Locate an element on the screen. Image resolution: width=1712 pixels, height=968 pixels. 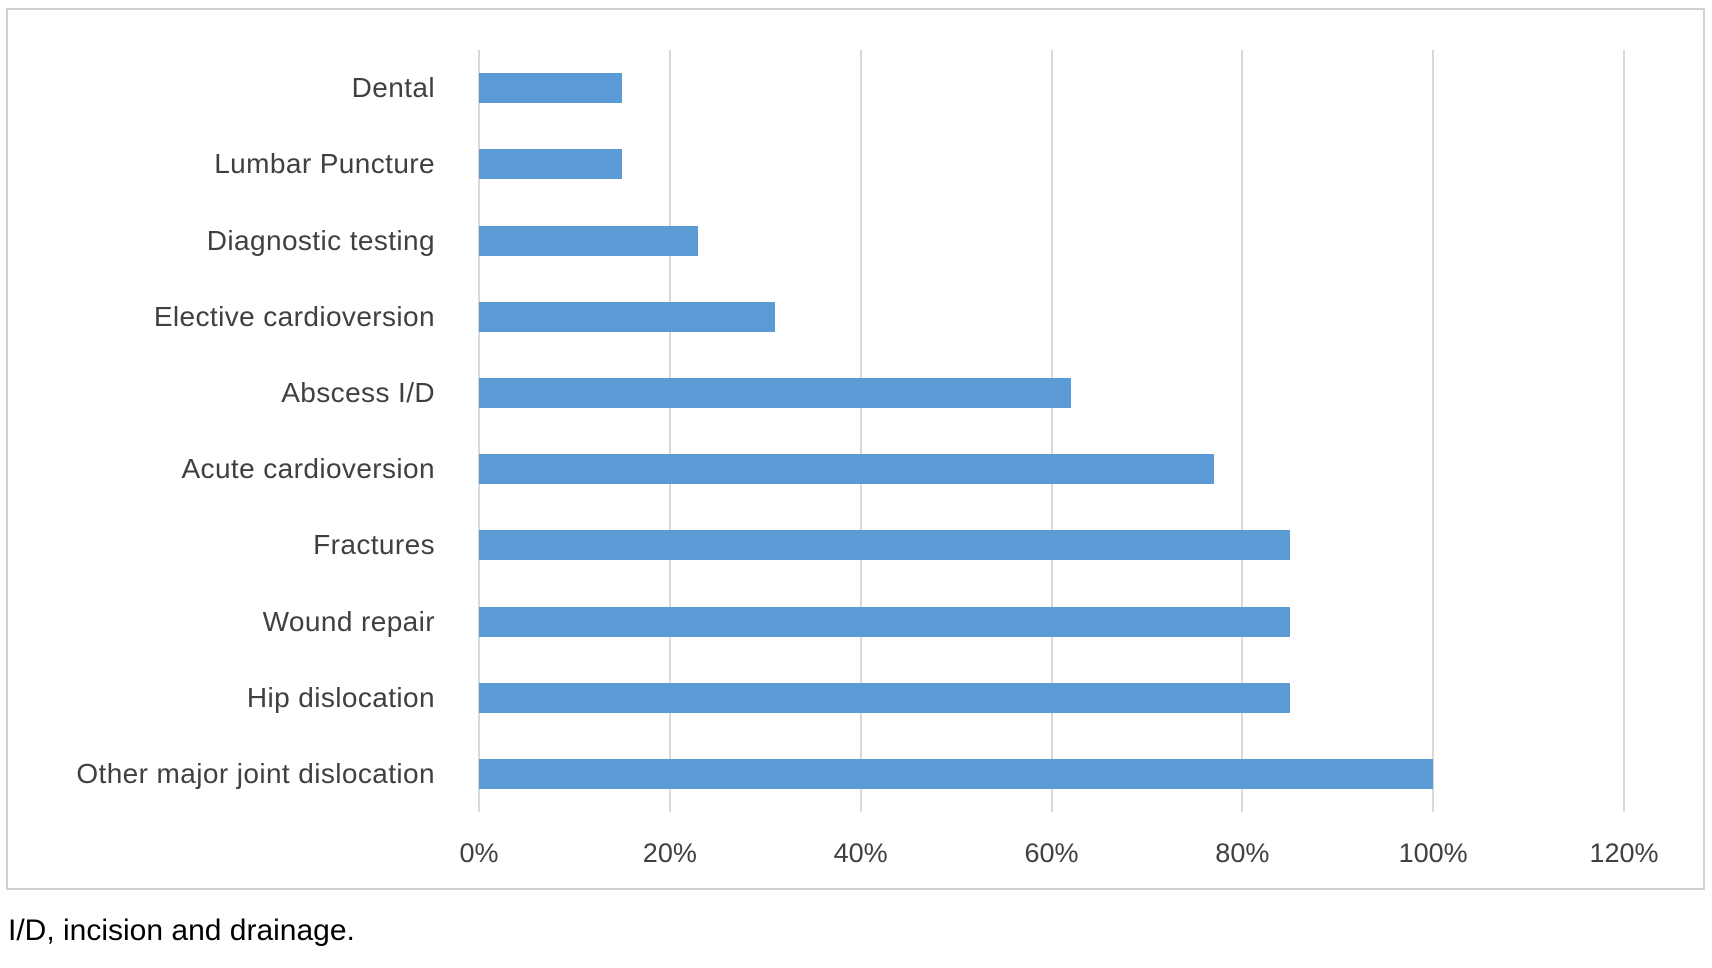
category-label: Lumbar Puncture is located at coordinates (324, 164).